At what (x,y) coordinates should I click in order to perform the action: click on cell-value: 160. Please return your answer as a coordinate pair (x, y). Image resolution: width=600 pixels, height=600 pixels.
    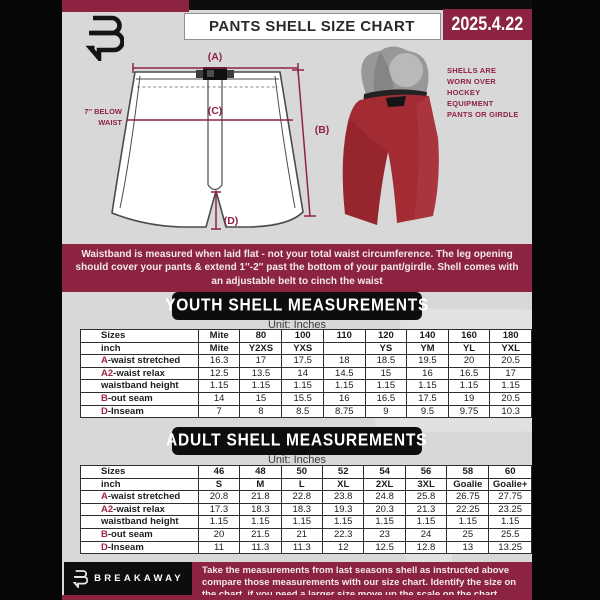
    Looking at the image, I should click on (469, 336).